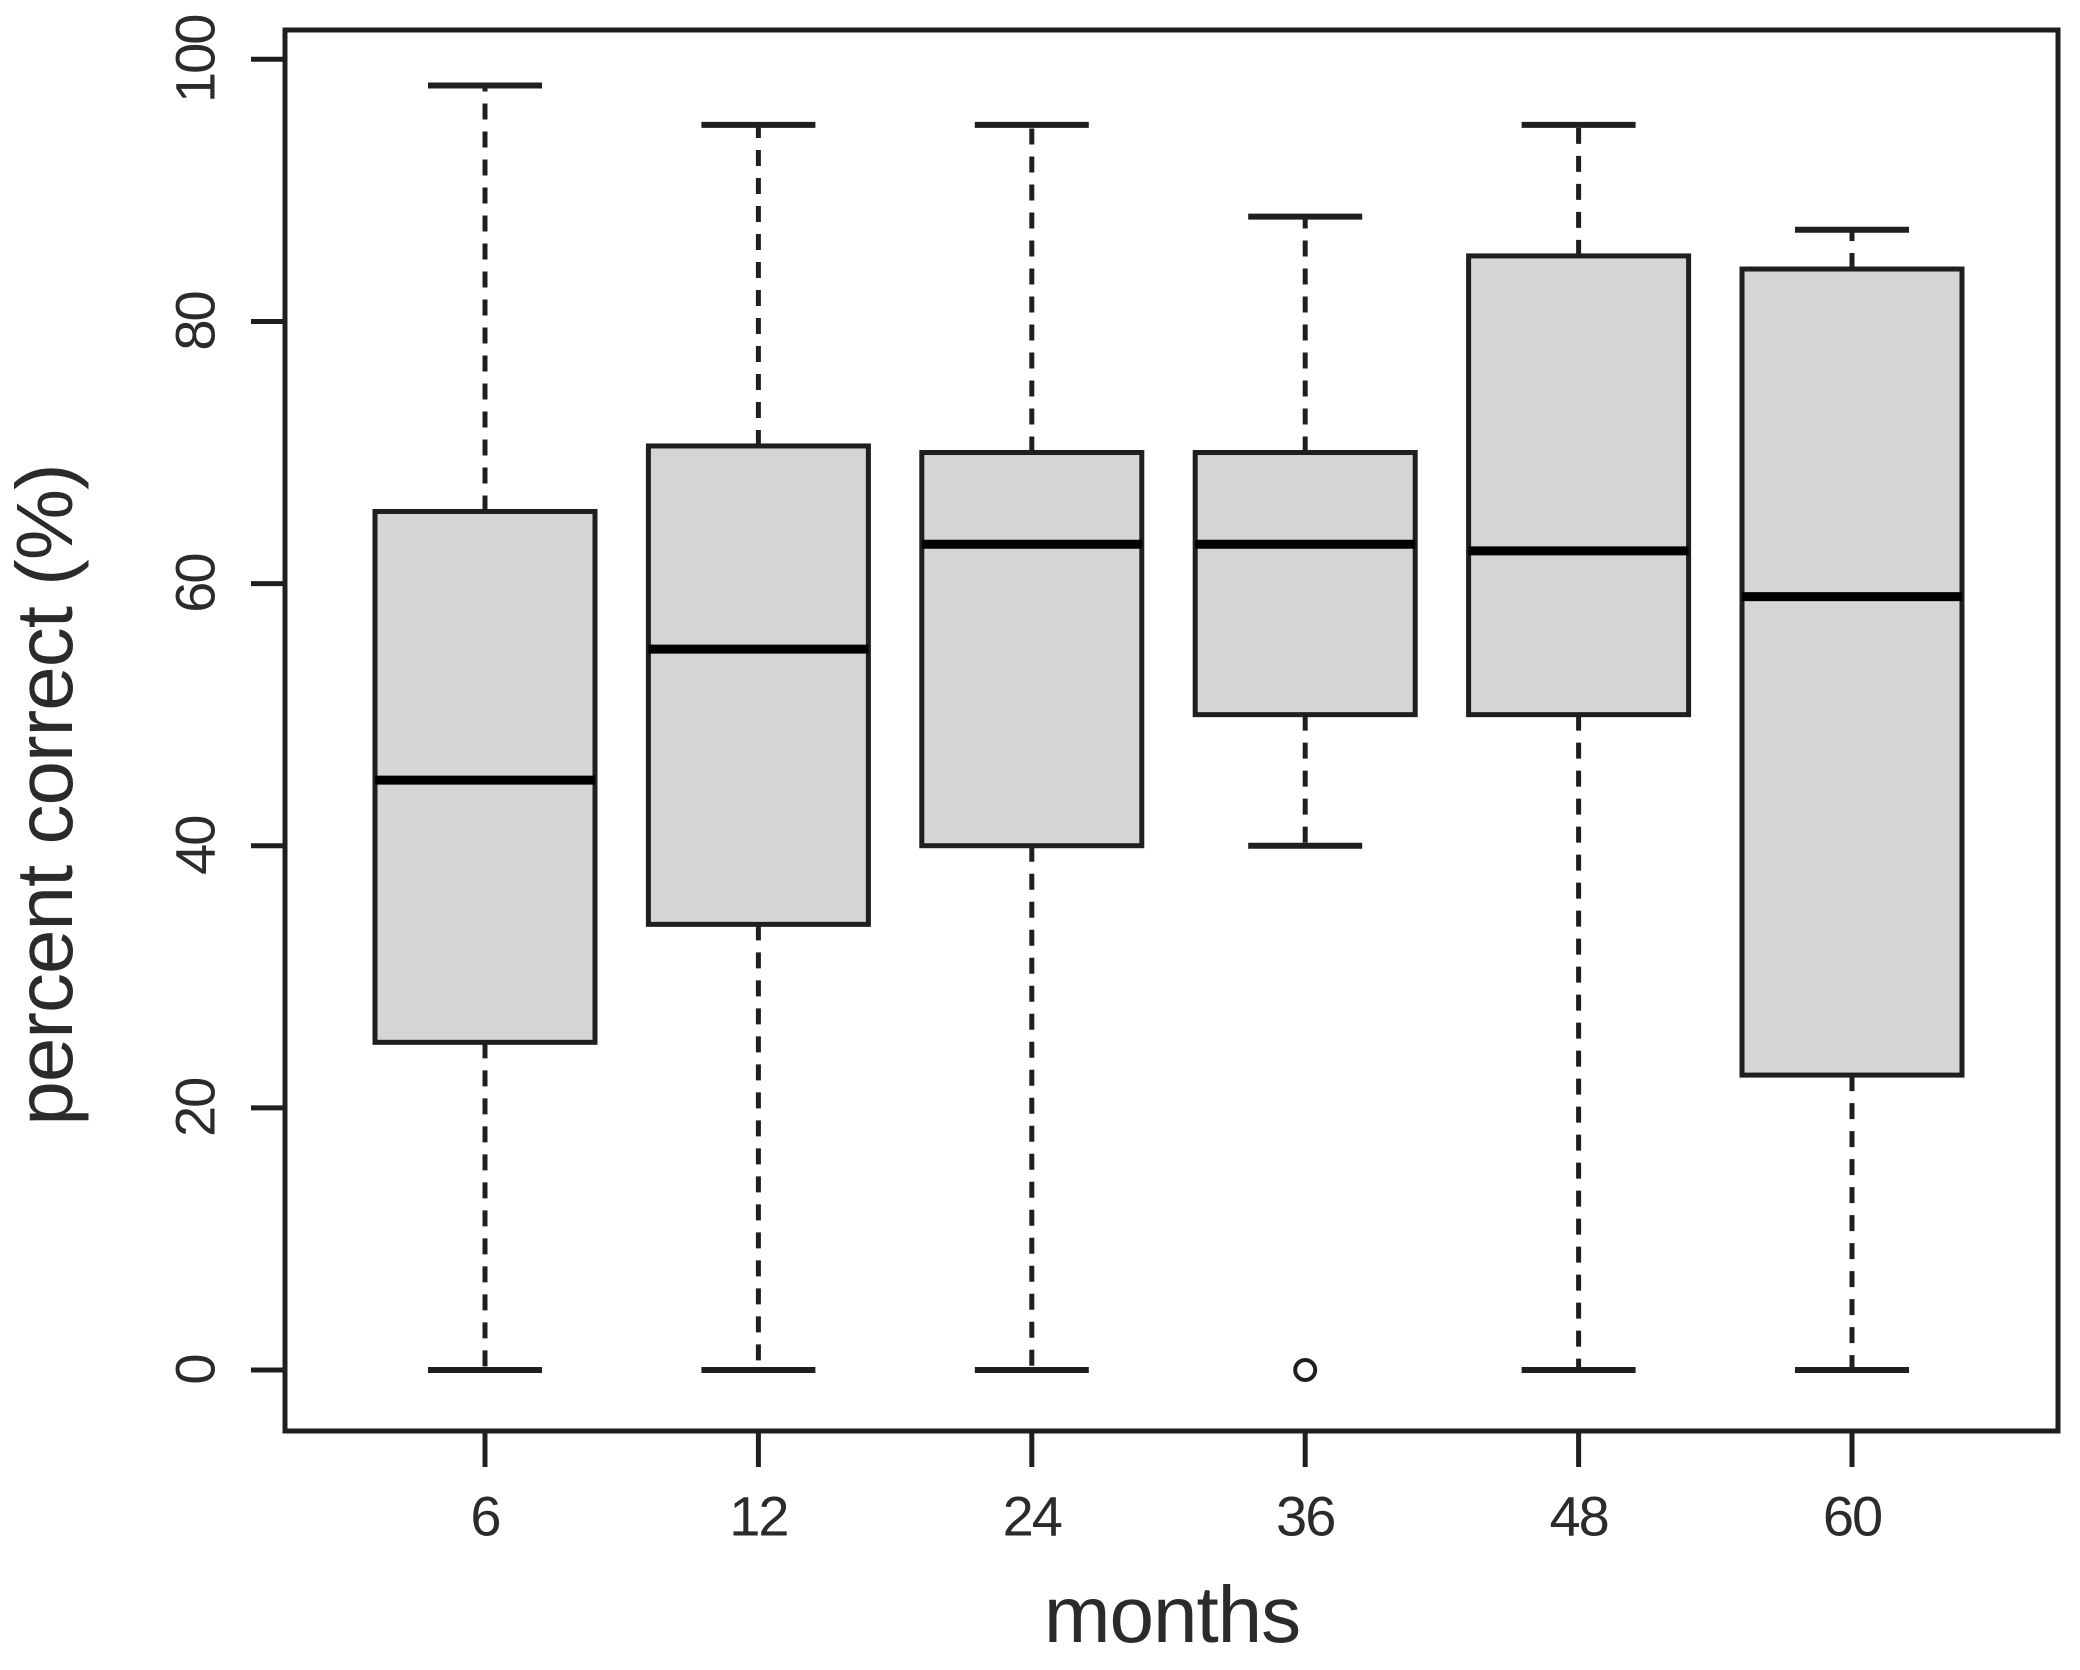 The image size is (2080, 1670). Describe the element at coordinates (758, 1516) in the screenshot. I see `x-axis-tick-label: 12` at that location.